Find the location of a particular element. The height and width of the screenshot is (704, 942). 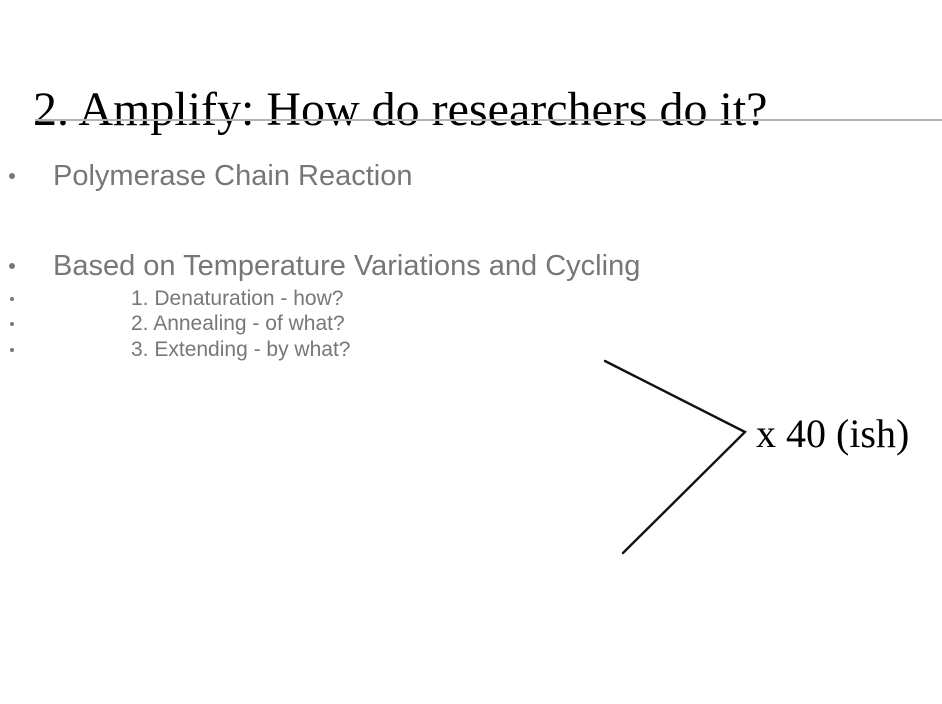

right-chevron-shape is located at coordinates (675, 457).